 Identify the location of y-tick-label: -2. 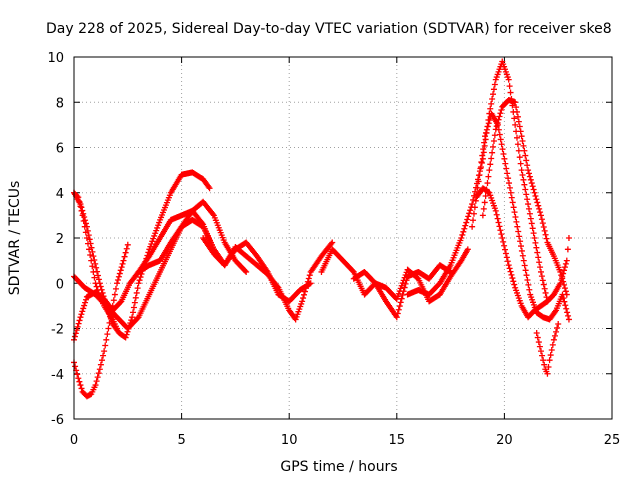
(57, 330).